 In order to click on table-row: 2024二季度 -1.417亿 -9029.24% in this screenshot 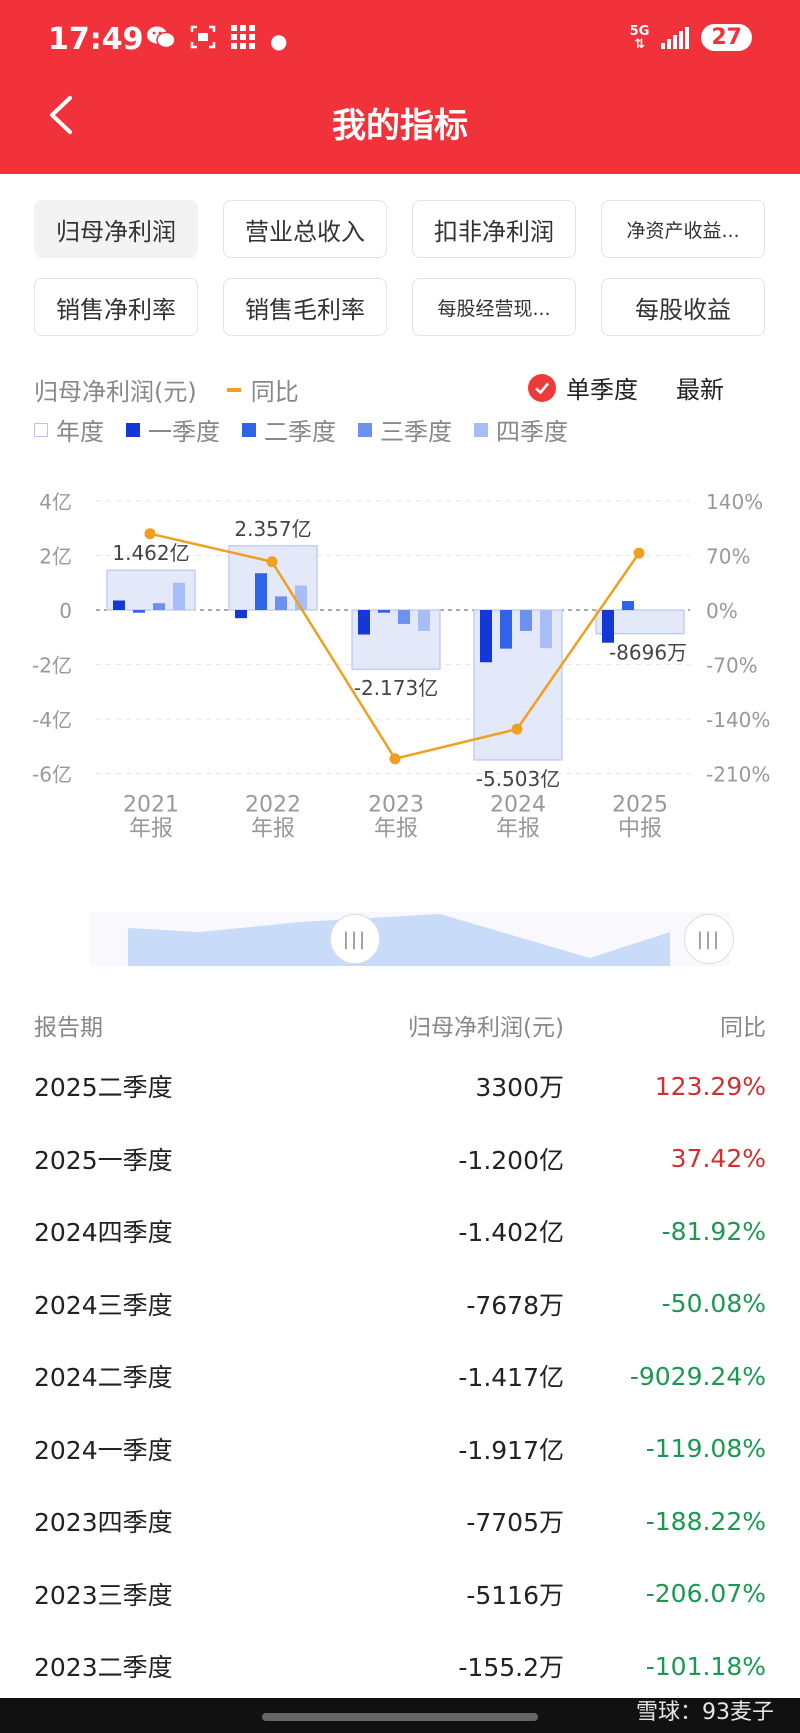, I will do `click(400, 1376)`.